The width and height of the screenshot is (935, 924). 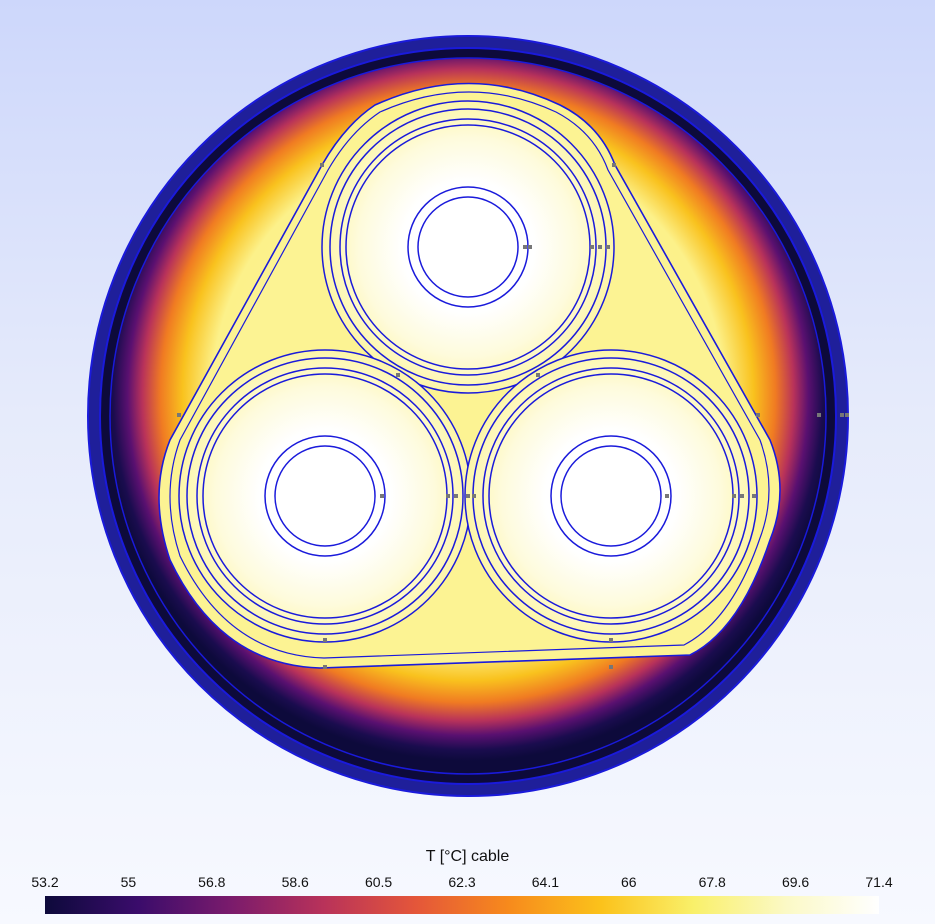 What do you see at coordinates (545, 882) in the screenshot?
I see `legend-tick-label: 64.1` at bounding box center [545, 882].